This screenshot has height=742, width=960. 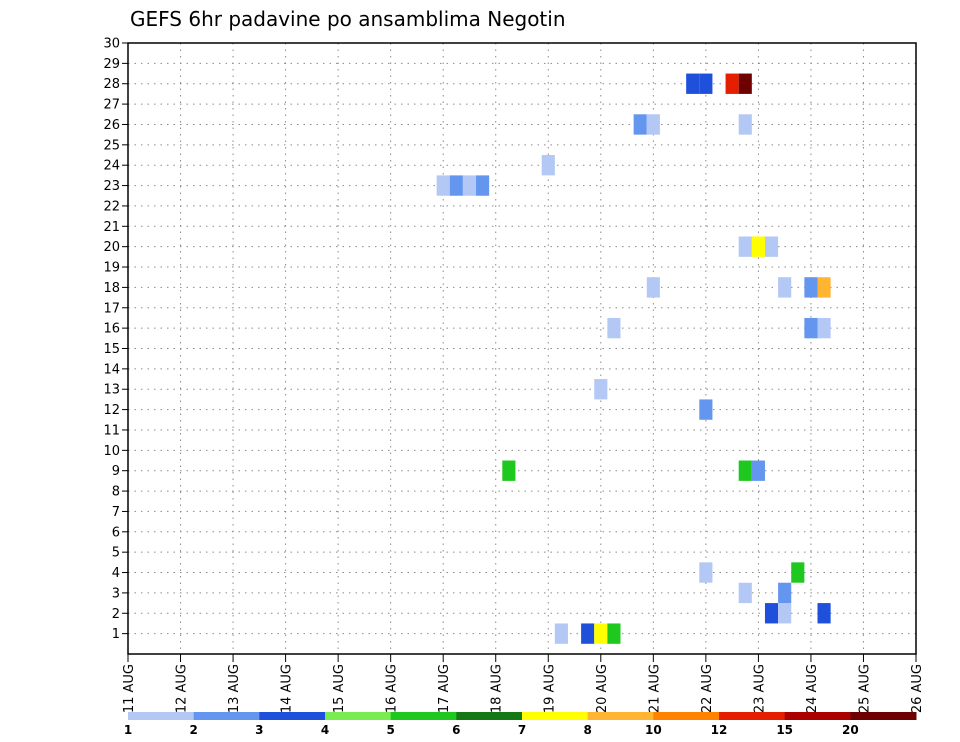 What do you see at coordinates (522, 730) in the screenshot?
I see `colorbar-label: 7` at bounding box center [522, 730].